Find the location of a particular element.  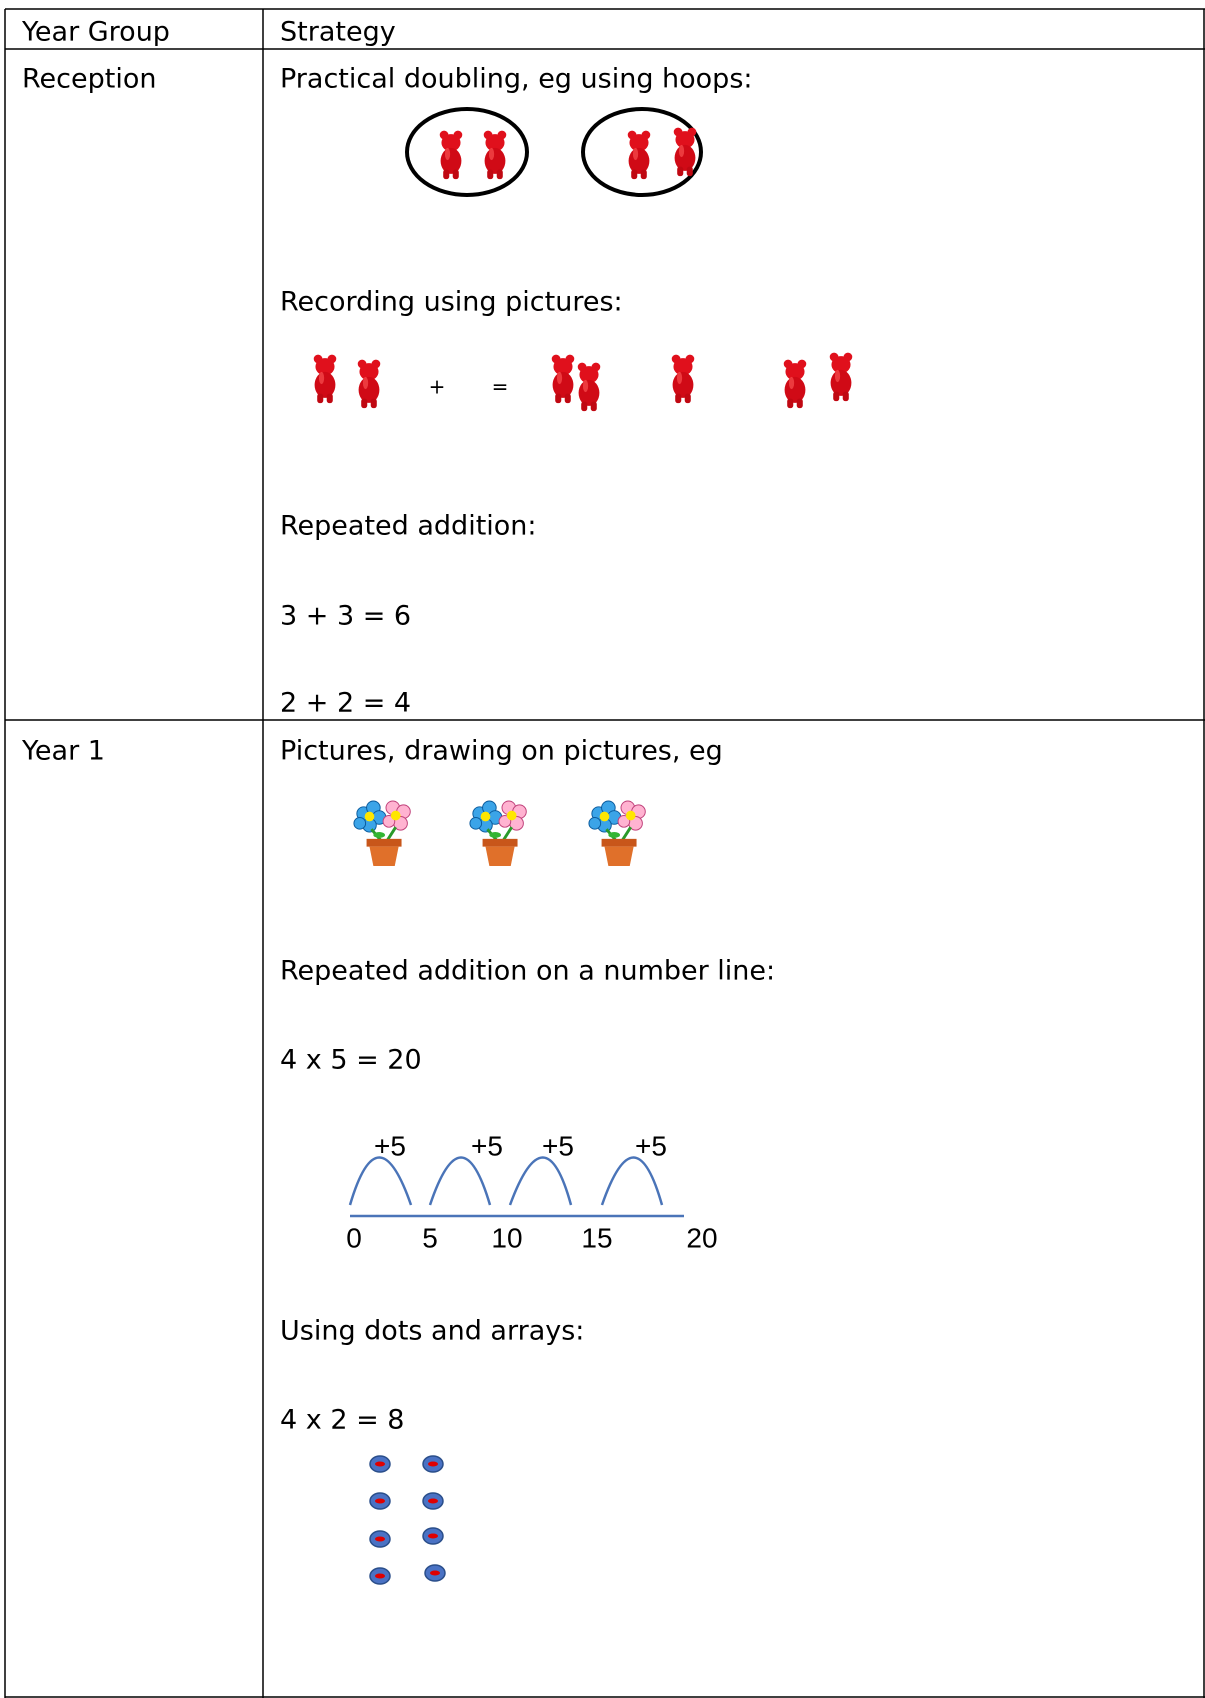

strategy-text: Recording using pictures: is located at coordinates (451, 302).